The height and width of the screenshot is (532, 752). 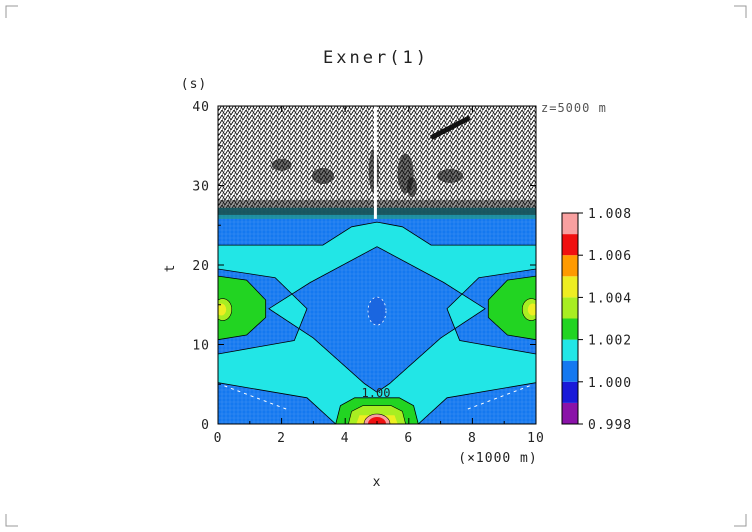 What do you see at coordinates (201, 346) in the screenshot?
I see `y-tick-label: 10` at bounding box center [201, 346].